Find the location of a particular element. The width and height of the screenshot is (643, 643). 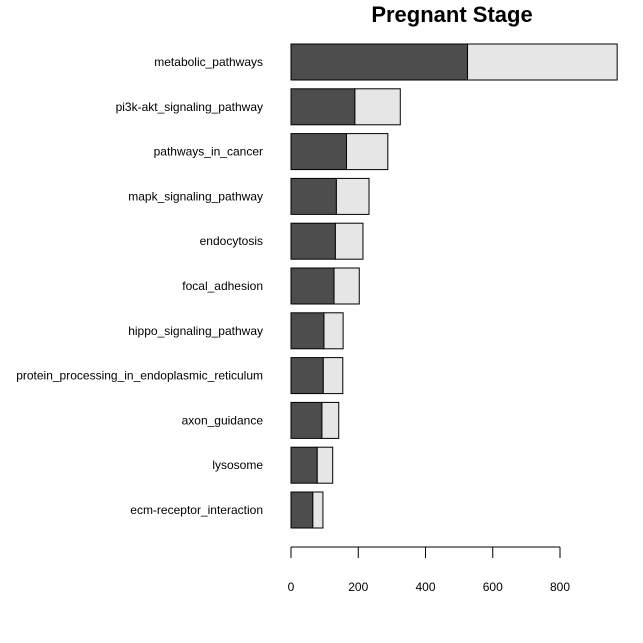

x-tick-label: 600 is located at coordinates (493, 587).